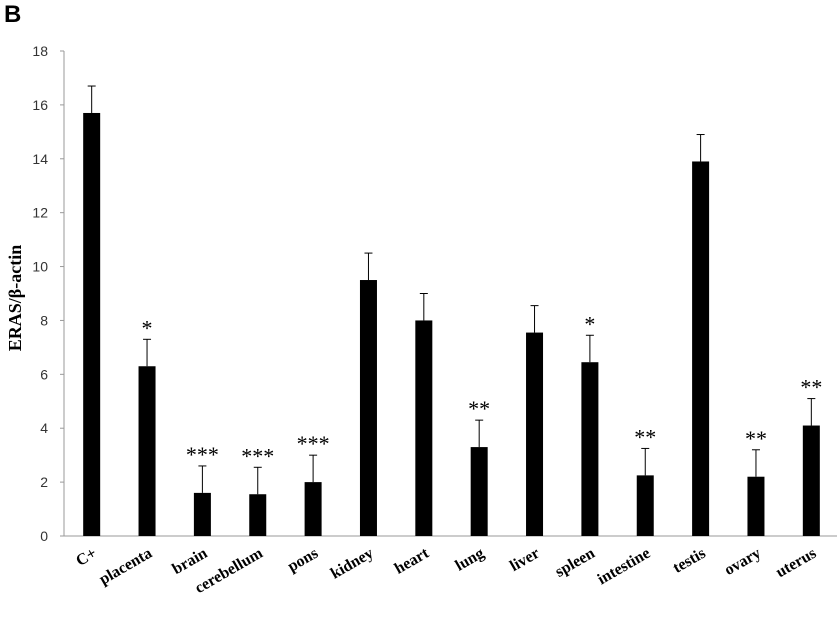 The image size is (839, 630). What do you see at coordinates (15, 298) in the screenshot?
I see `y-axis-label: ERAS/β-actin` at bounding box center [15, 298].